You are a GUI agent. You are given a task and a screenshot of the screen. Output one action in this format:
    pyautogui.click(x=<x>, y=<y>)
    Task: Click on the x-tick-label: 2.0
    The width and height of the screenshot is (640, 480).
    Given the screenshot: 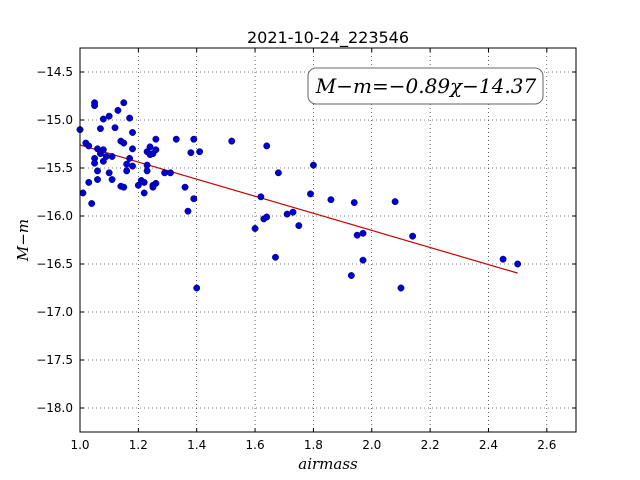 What is the action you would take?
    pyautogui.click(x=371, y=445)
    